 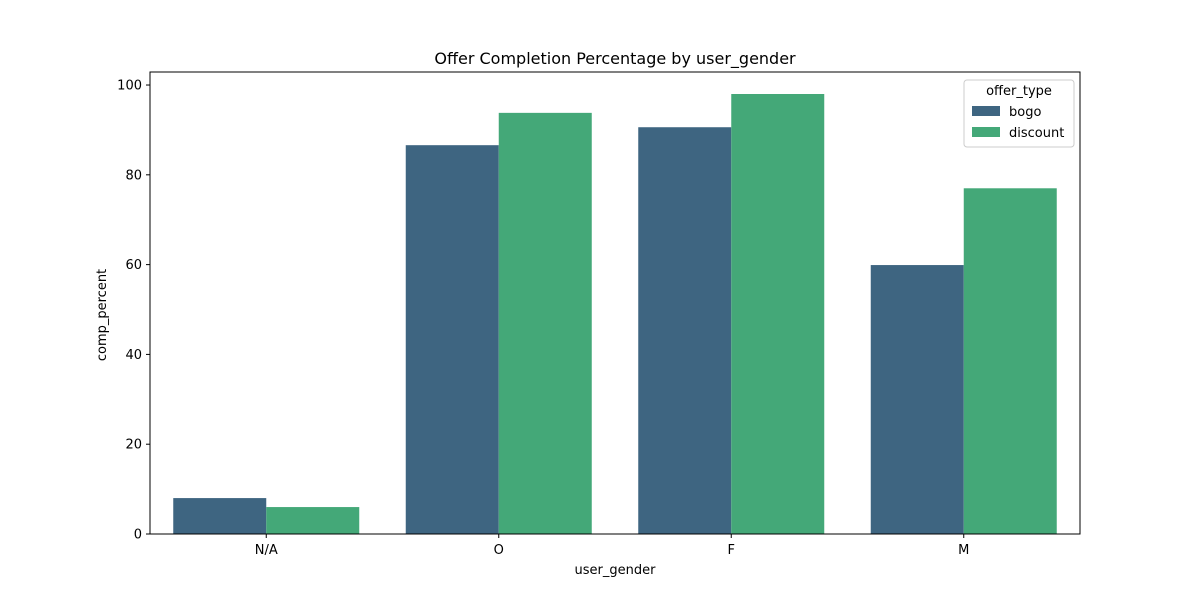 I want to click on legend-label-bogo: bogo, so click(x=1025, y=112).